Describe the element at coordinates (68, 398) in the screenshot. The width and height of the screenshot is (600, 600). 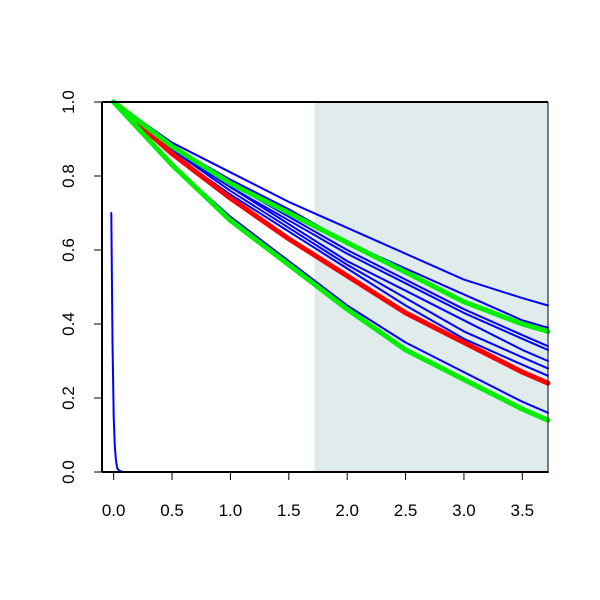
I see `y-tick-label: 0.2` at that location.